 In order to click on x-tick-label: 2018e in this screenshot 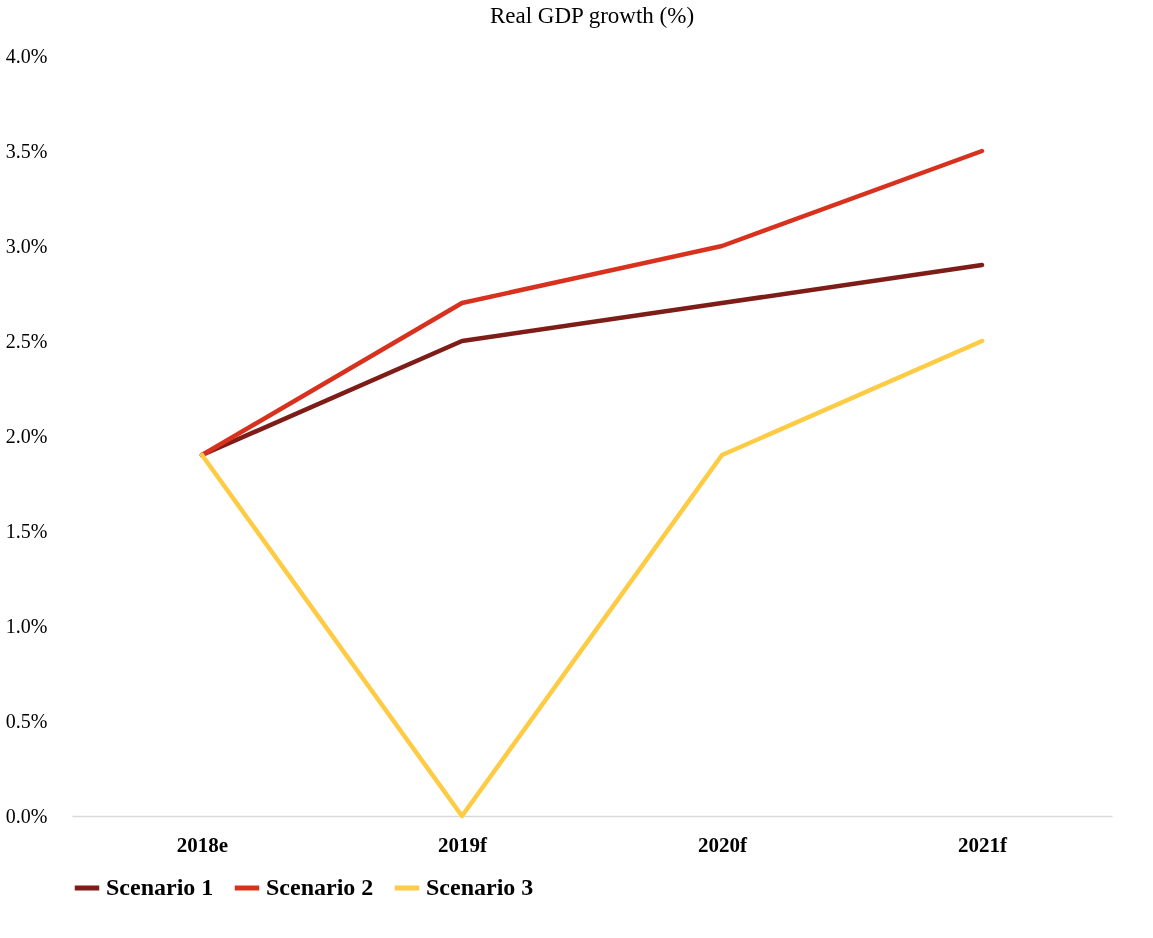, I will do `click(202, 844)`.